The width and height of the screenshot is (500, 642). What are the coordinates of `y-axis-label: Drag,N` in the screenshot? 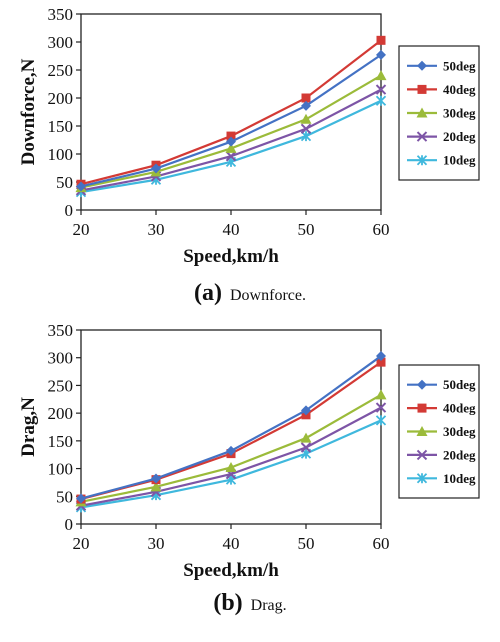 It's located at (28, 427).